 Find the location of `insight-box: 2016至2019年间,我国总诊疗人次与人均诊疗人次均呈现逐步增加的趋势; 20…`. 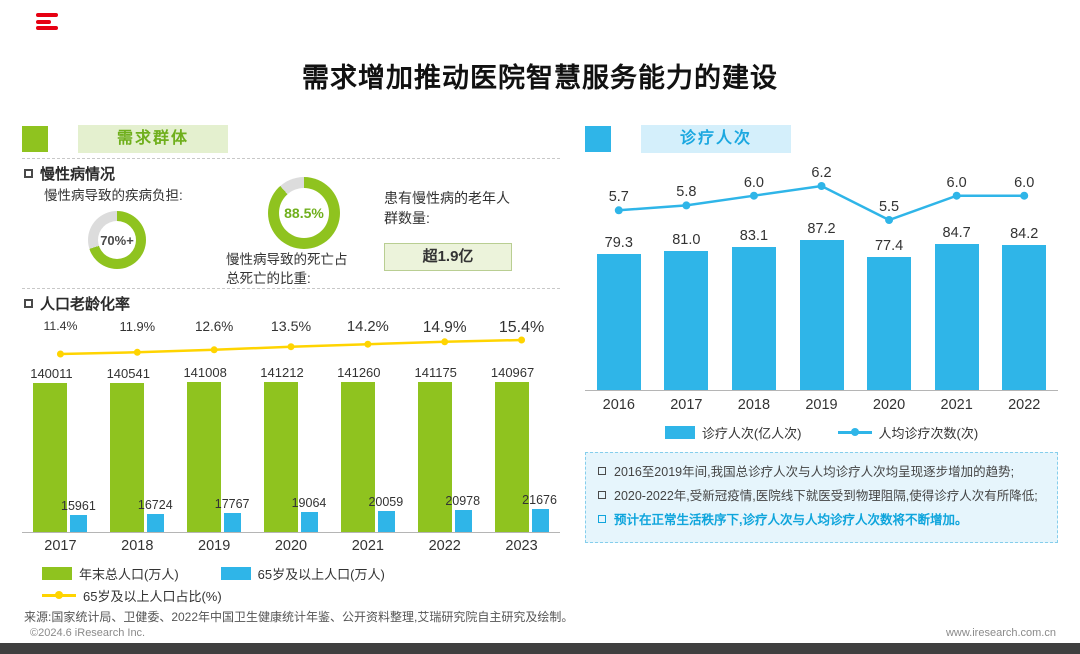

insight-box: 2016至2019年间,我国总诊疗人次与人均诊疗人次均呈现逐步增加的趋势; 20… is located at coordinates (821, 498).